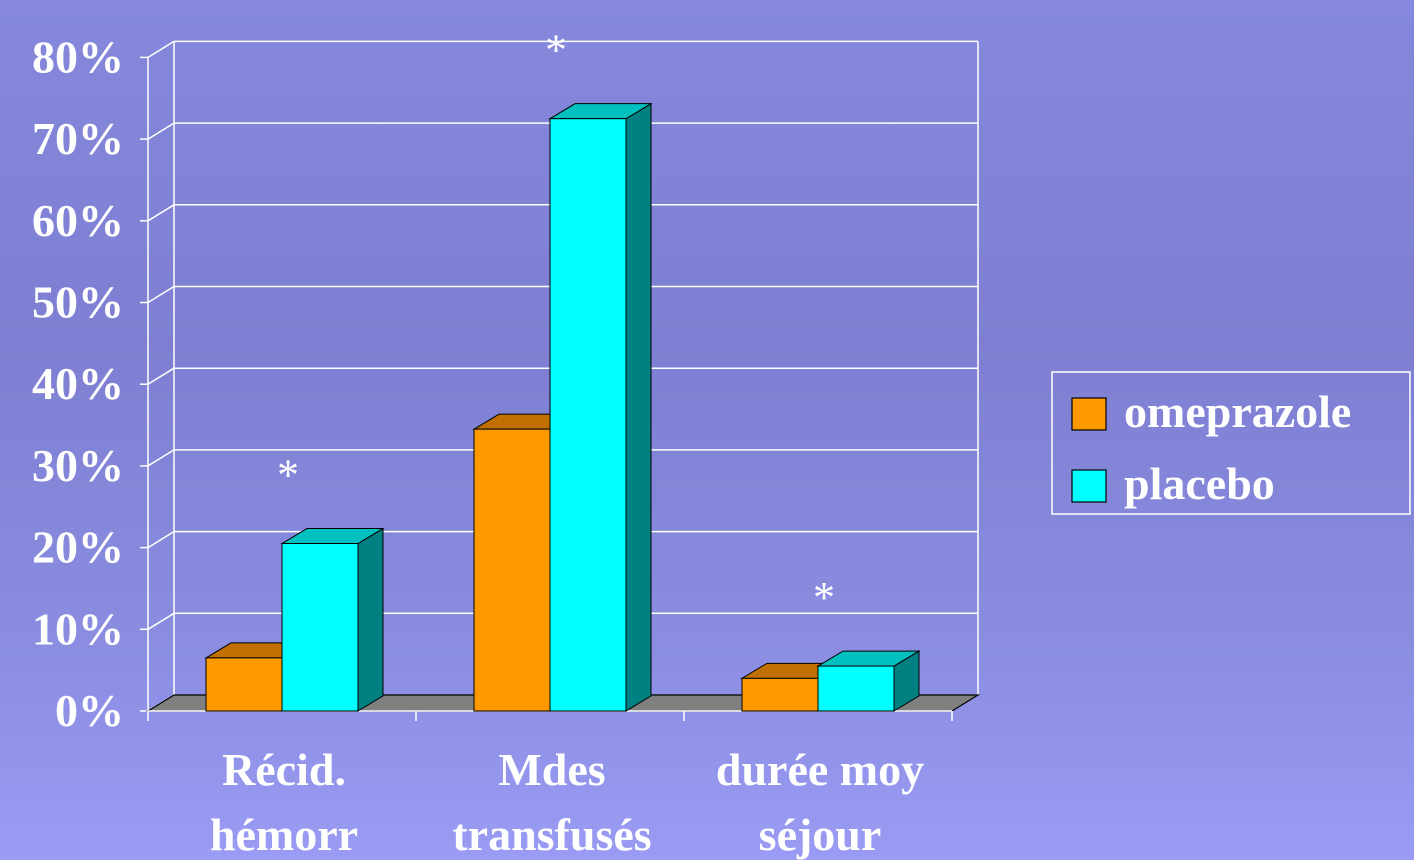  I want to click on legend-box, so click(1231, 443).